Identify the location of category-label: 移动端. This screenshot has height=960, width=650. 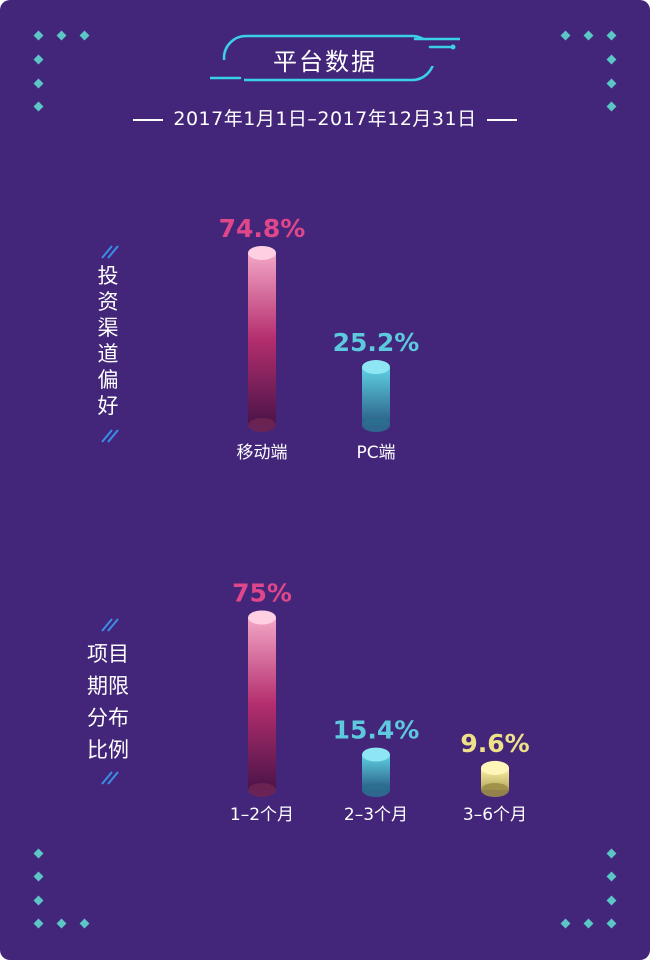
(262, 453).